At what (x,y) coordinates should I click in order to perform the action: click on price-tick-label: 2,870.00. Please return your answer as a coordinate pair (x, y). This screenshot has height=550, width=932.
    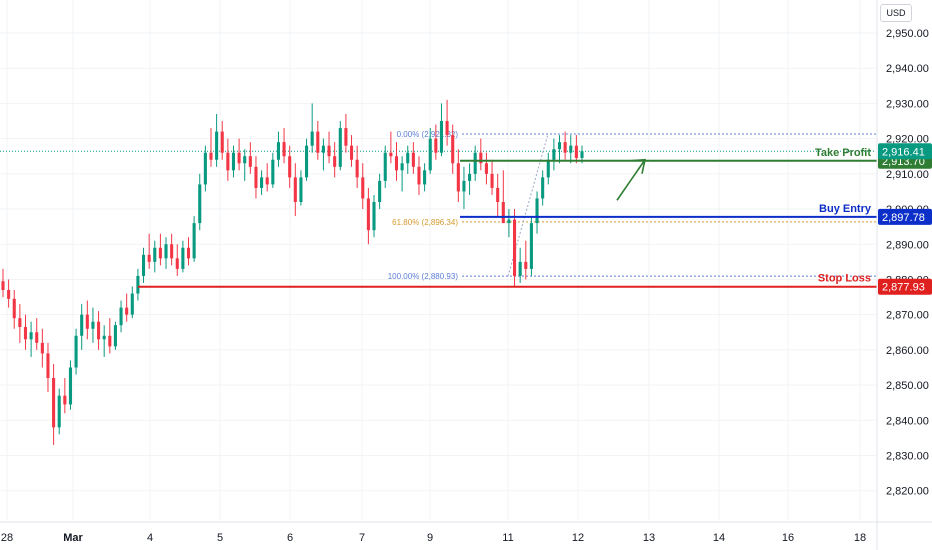
    Looking at the image, I should click on (907, 316).